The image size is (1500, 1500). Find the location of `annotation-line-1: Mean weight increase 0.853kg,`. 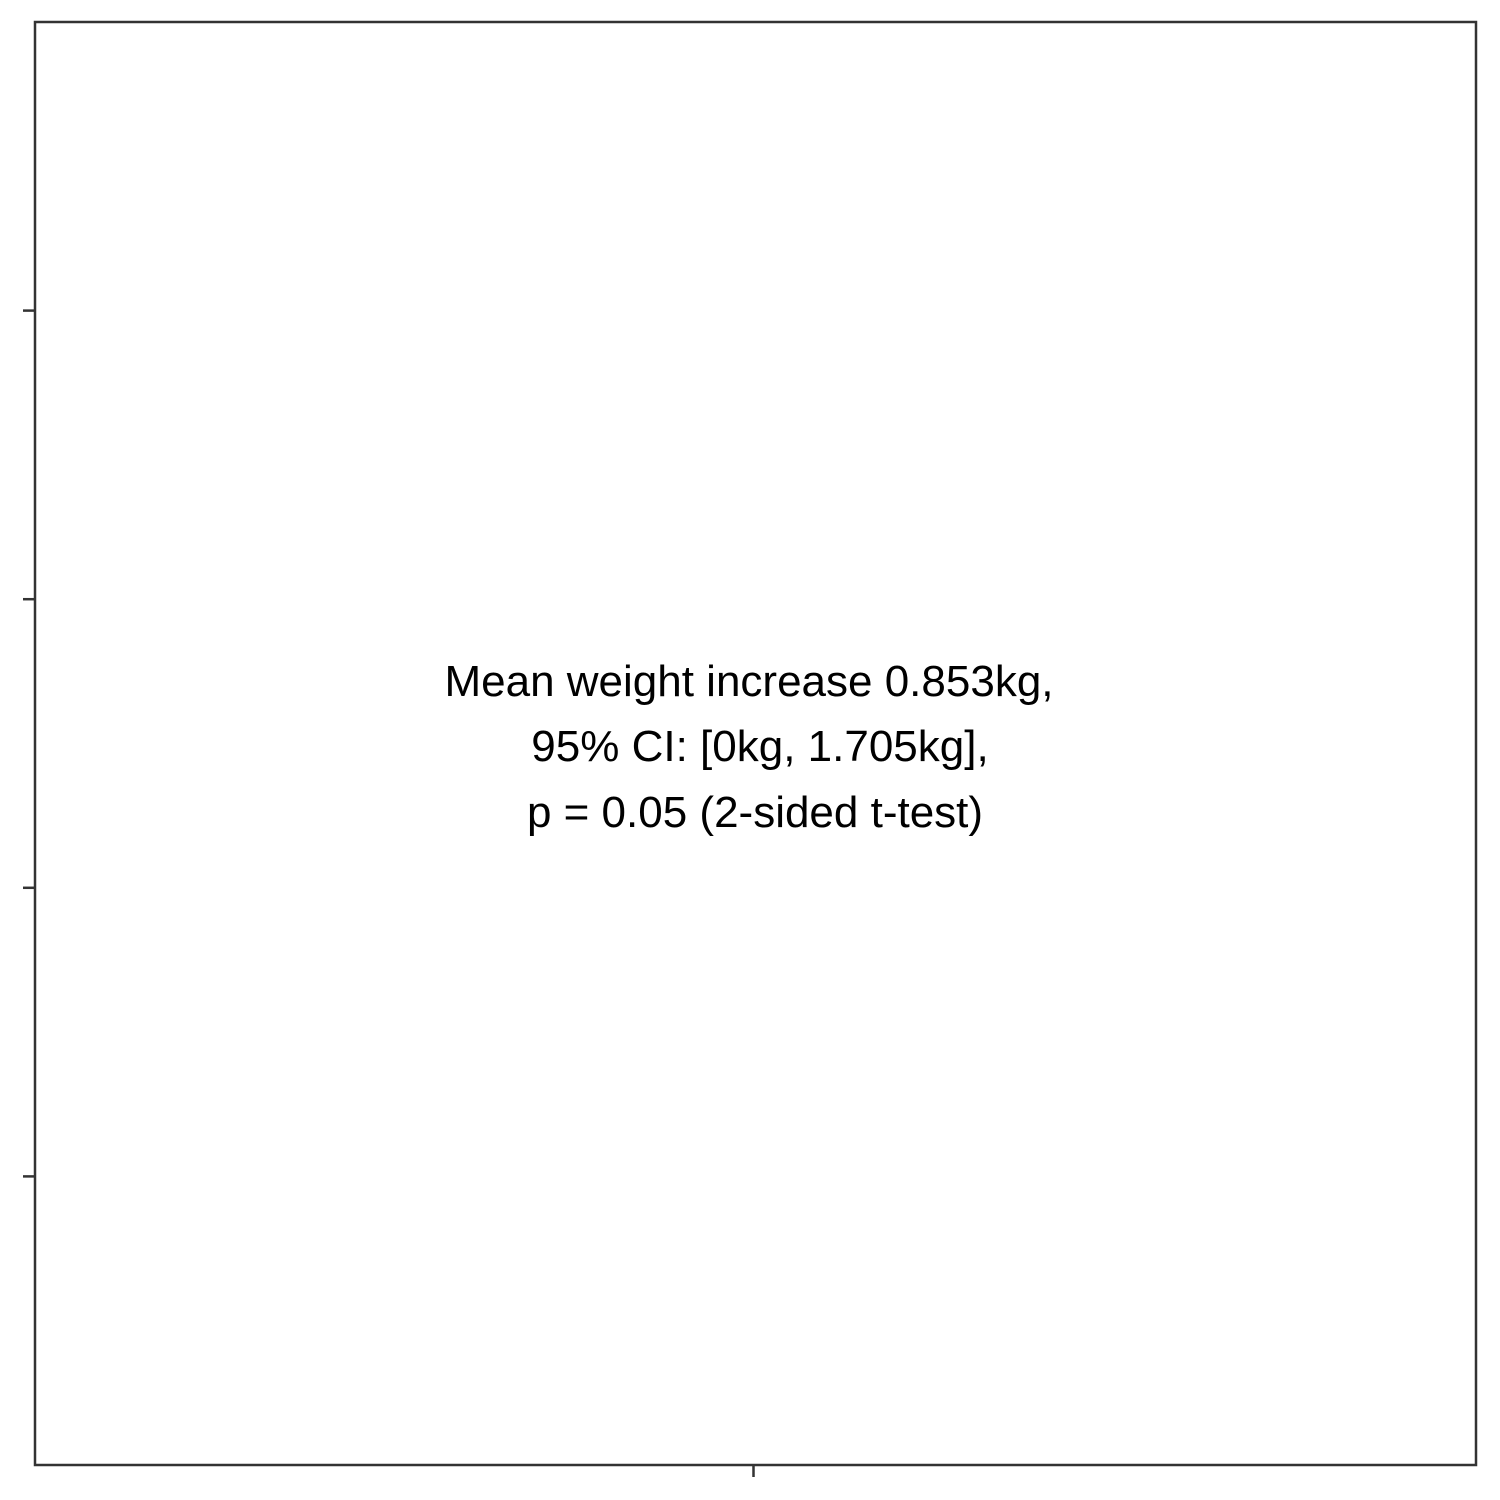

annotation-line-1: Mean weight increase 0.853kg, is located at coordinates (748, 681).